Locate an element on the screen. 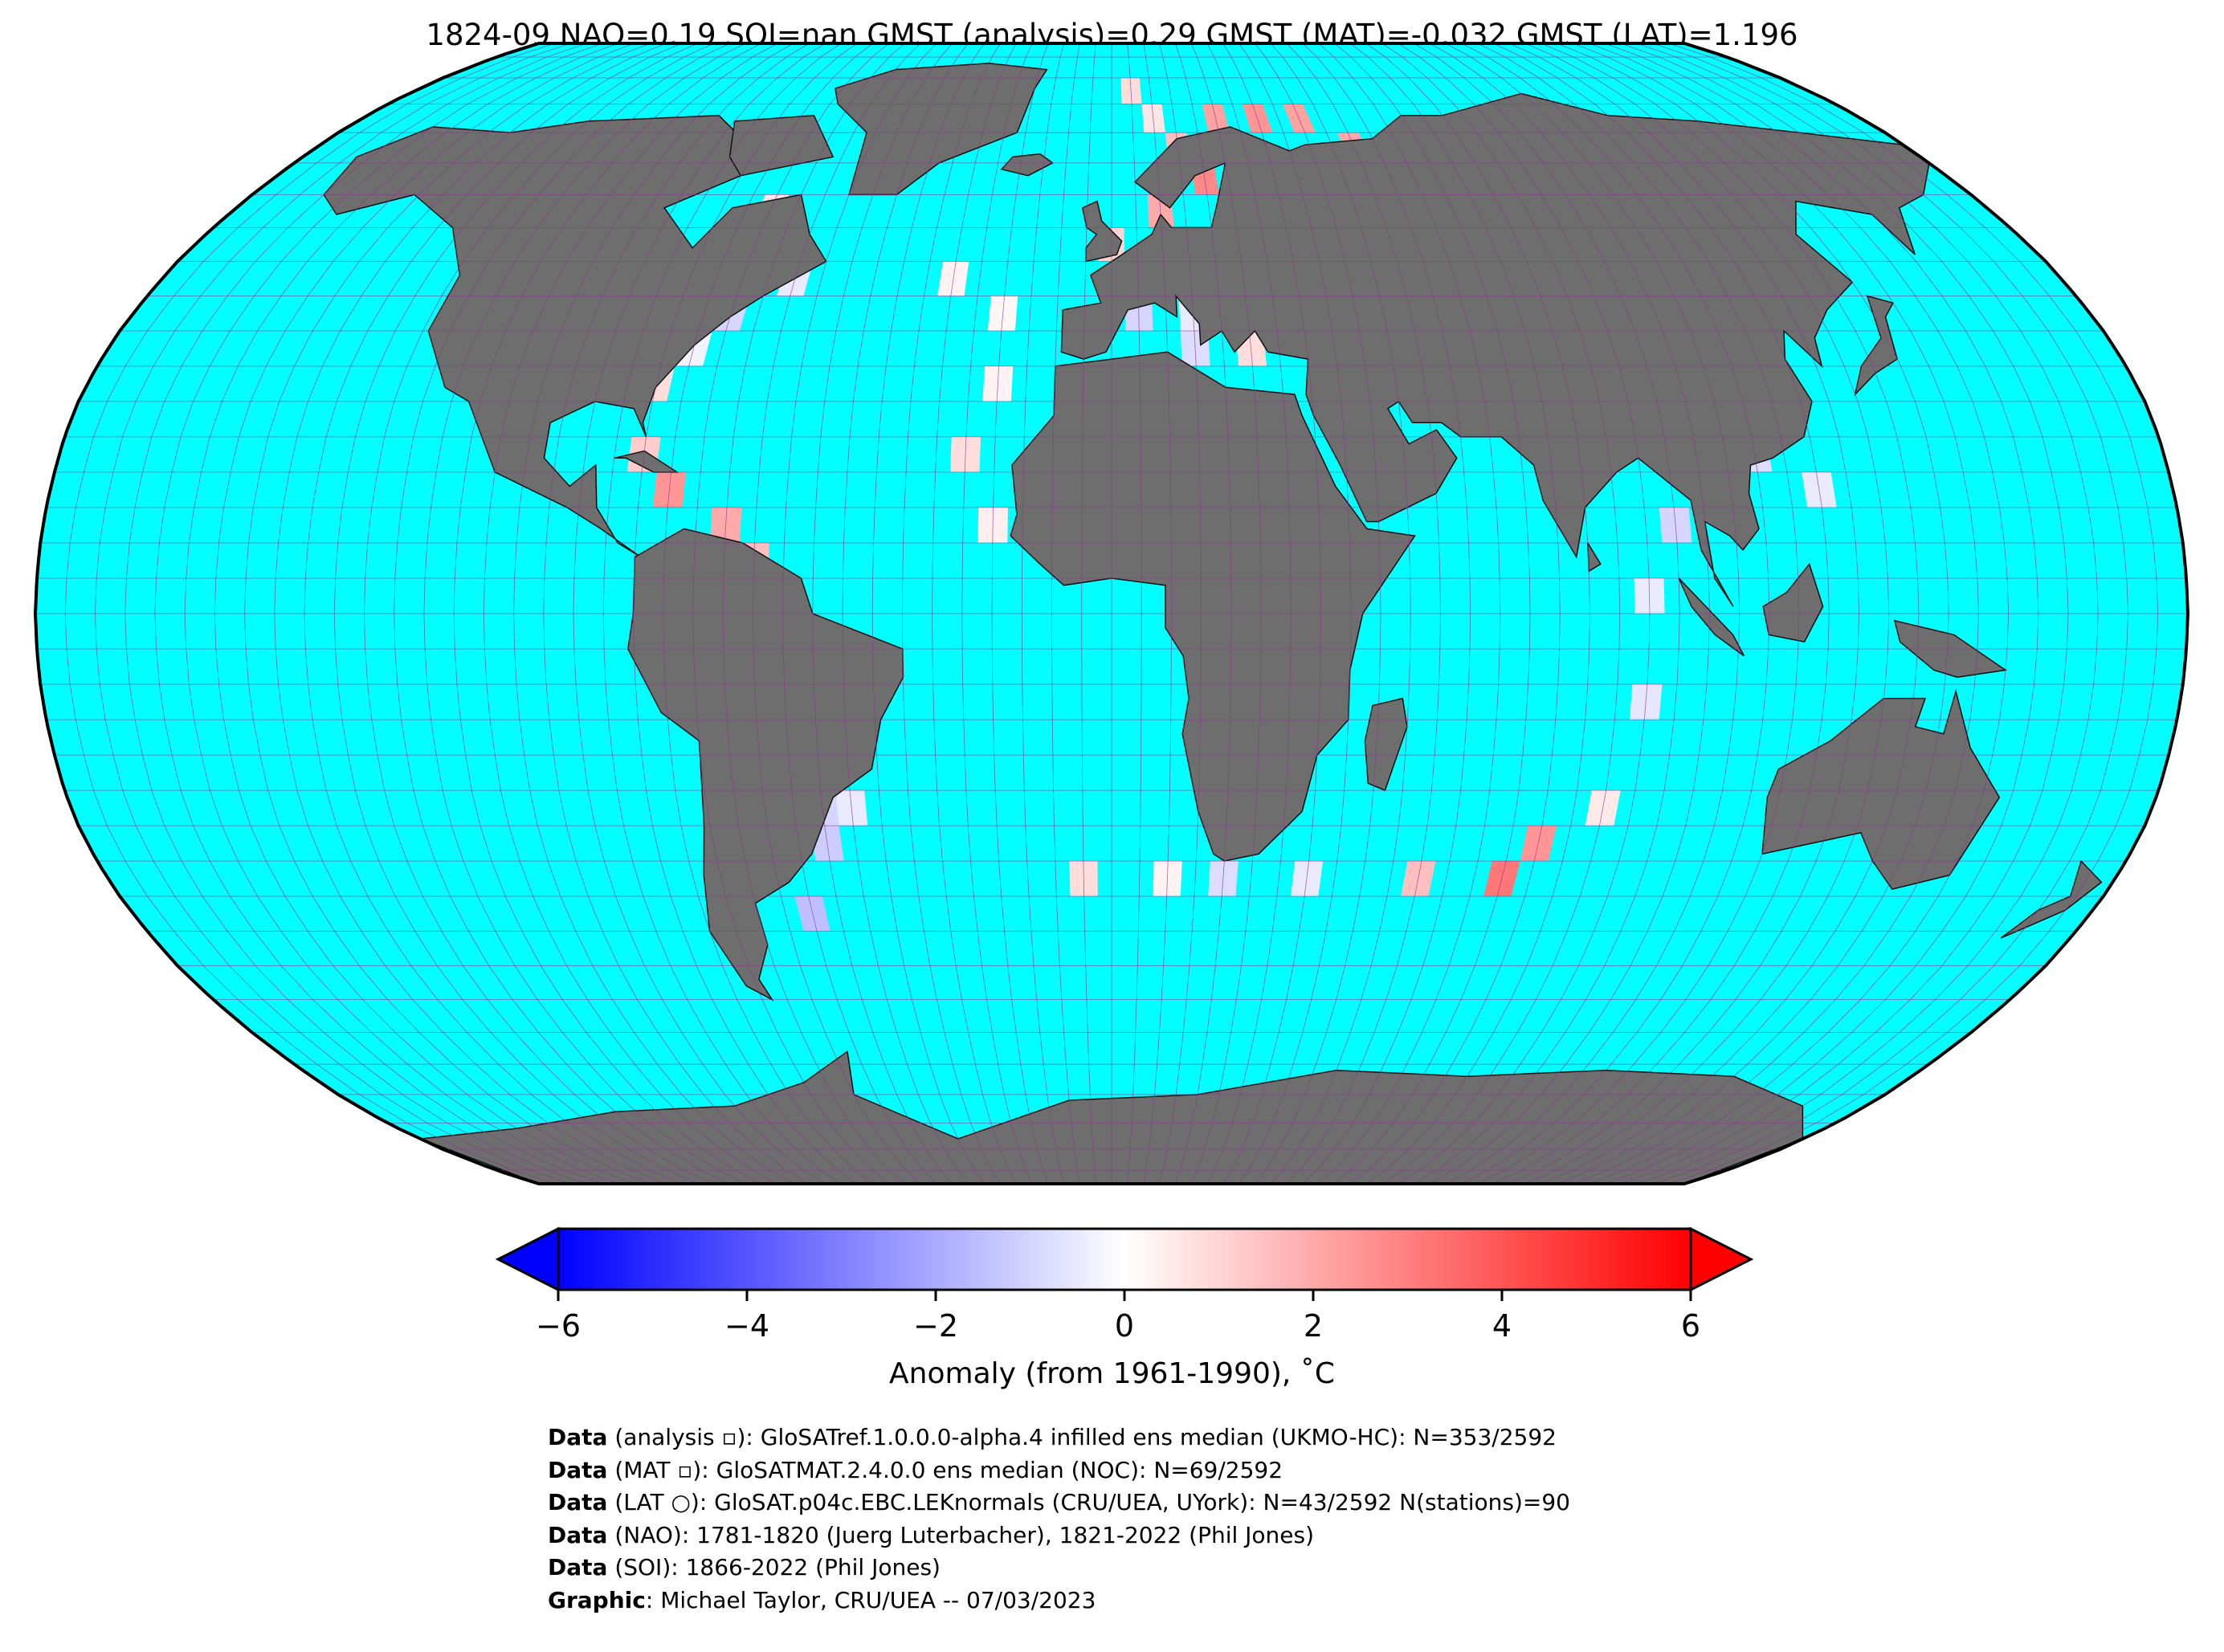 The width and height of the screenshot is (2224, 1652). colorbar-low-extension is located at coordinates (527, 1259).